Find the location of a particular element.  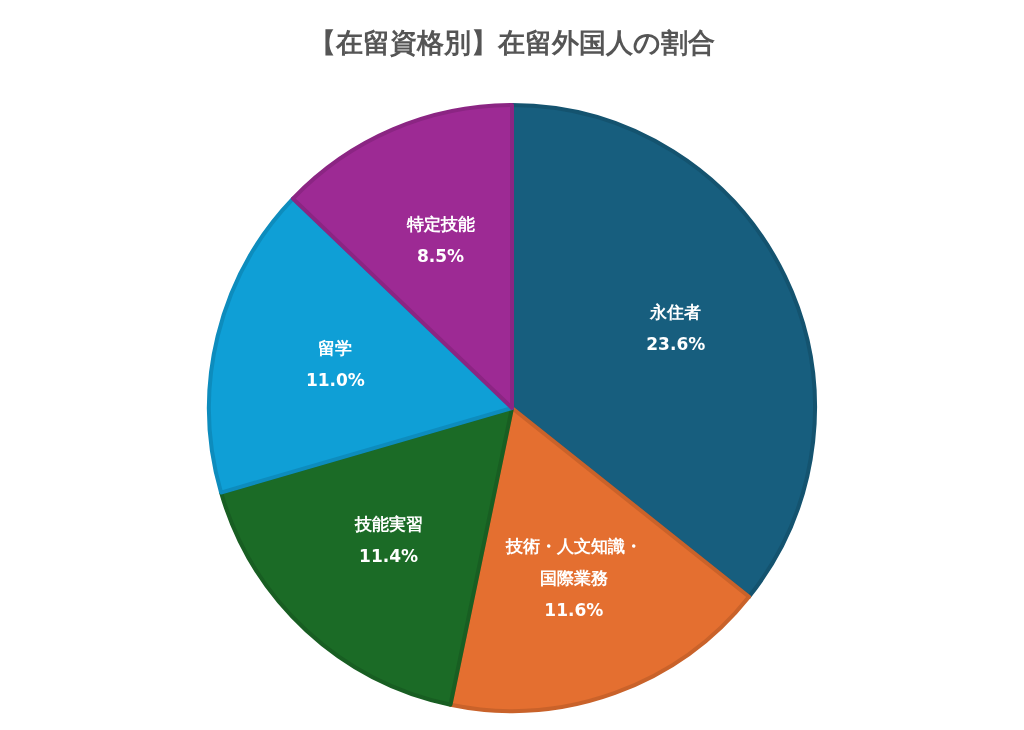

data-label: 11.0% is located at coordinates (335, 379).